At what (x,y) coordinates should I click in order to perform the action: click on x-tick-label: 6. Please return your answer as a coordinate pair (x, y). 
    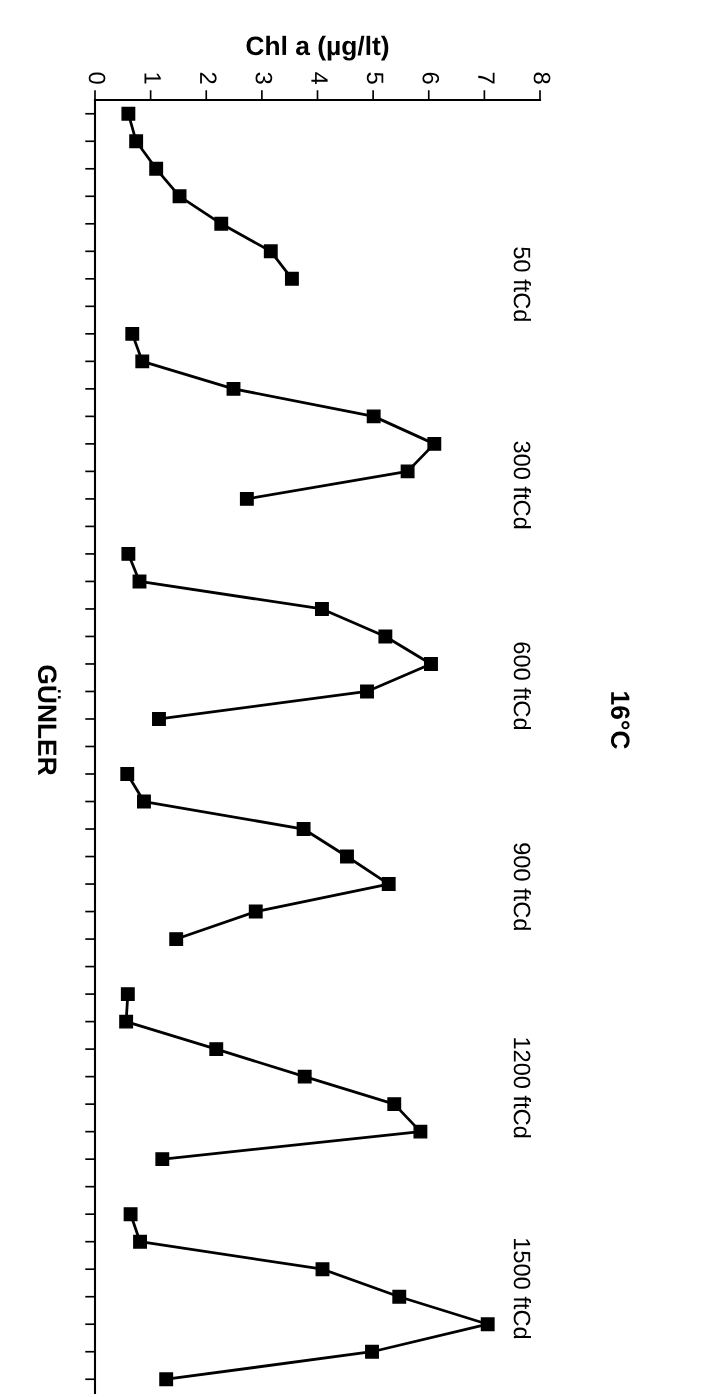
    Looking at the image, I should click on (431, 78).